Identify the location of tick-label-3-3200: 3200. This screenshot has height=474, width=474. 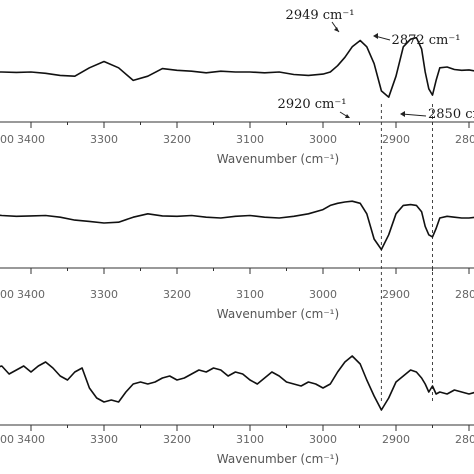
(177, 439).